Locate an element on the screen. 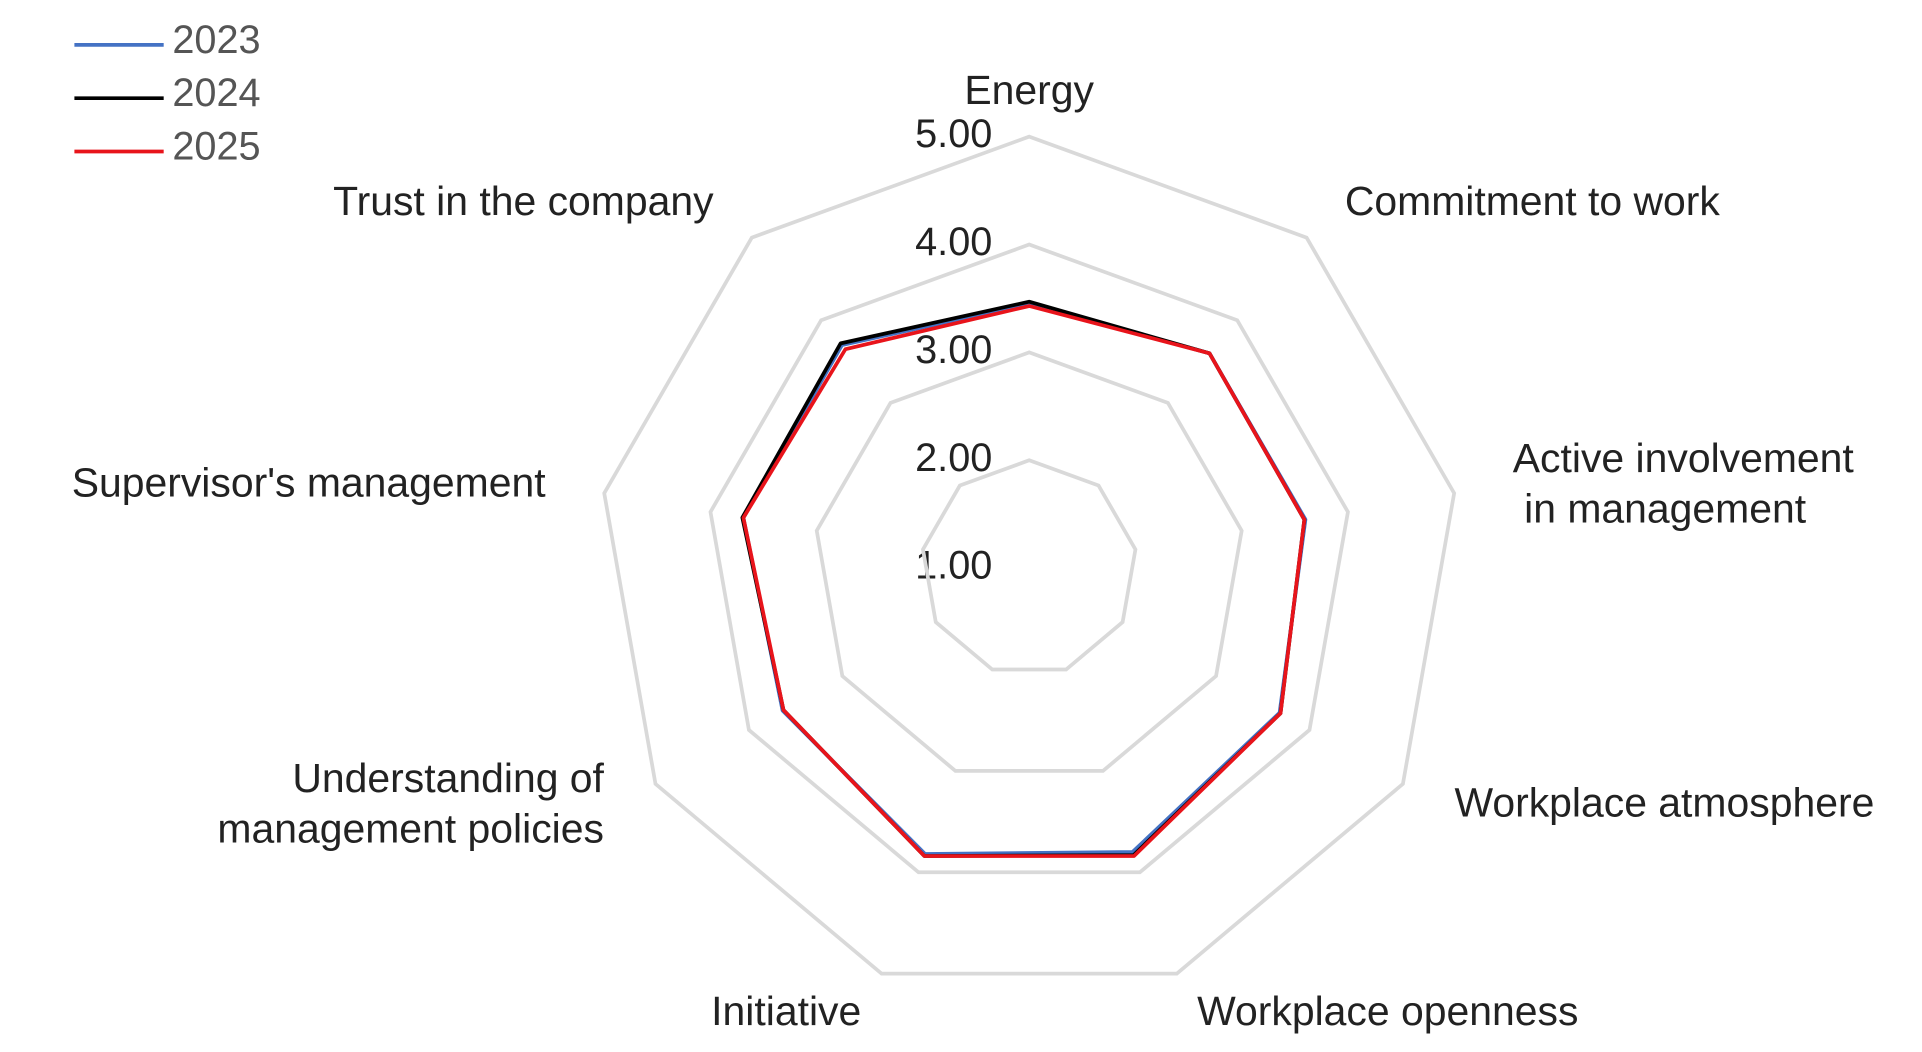 This screenshot has width=1922, height=1052. category-label: Active involvement in management is located at coordinates (1684, 483).